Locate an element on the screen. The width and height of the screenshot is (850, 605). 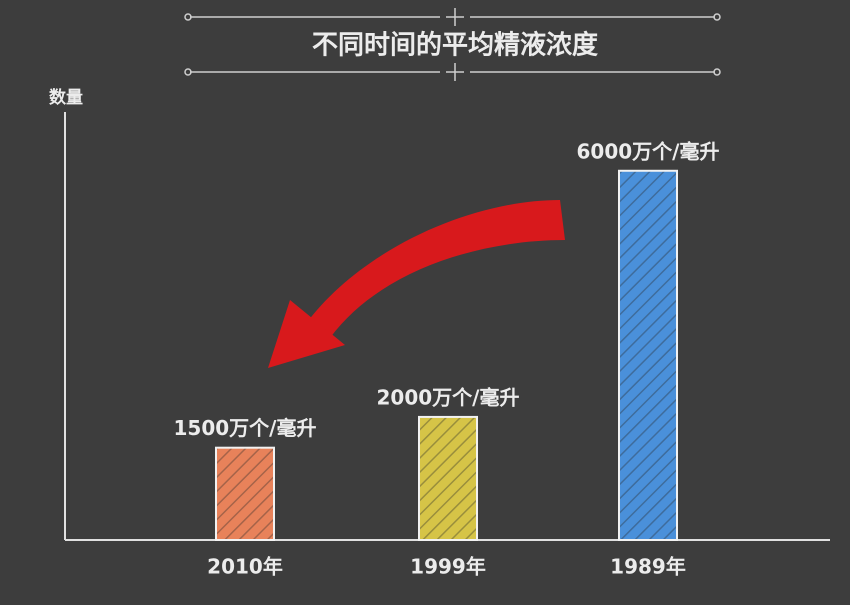
title-ornament is located at coordinates (452, 44).